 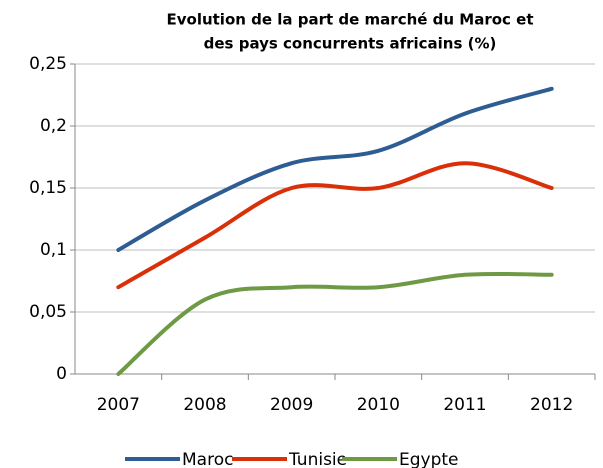 What do you see at coordinates (464, 405) in the screenshot?
I see `x-tick-label: 2011` at bounding box center [464, 405].